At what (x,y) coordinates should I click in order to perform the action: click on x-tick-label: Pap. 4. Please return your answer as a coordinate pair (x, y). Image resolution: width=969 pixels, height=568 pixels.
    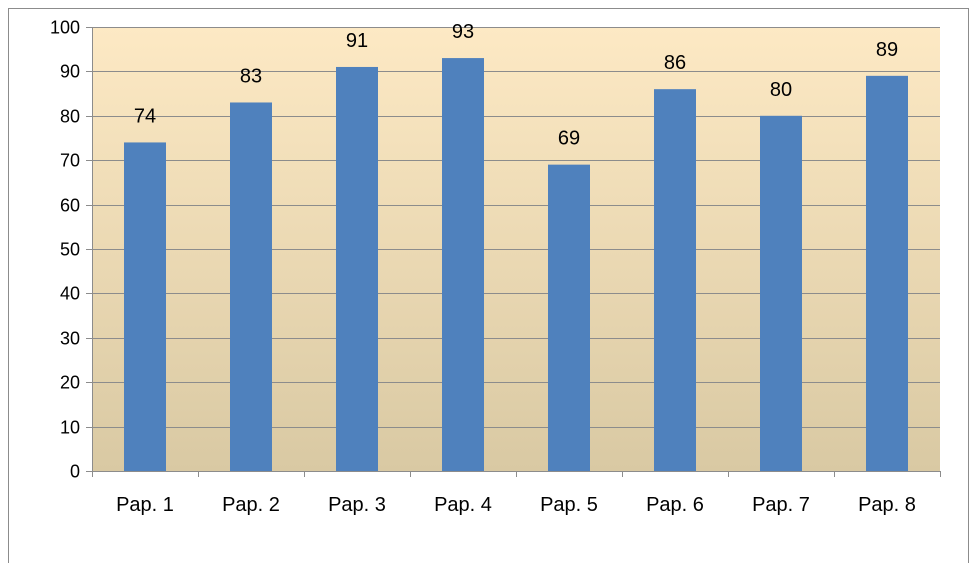
    Looking at the image, I should click on (463, 505).